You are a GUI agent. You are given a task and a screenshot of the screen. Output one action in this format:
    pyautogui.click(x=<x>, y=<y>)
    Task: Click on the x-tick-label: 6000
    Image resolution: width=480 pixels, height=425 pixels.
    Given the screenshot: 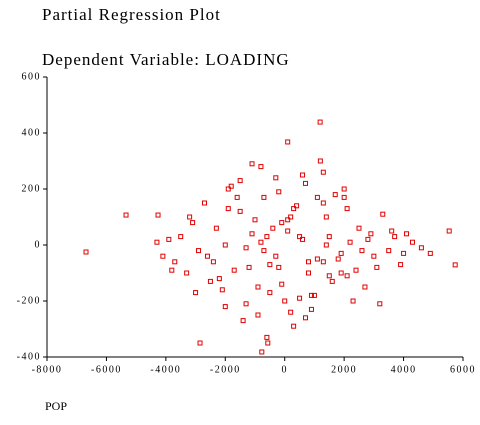 What is the action you would take?
    pyautogui.click(x=463, y=369)
    